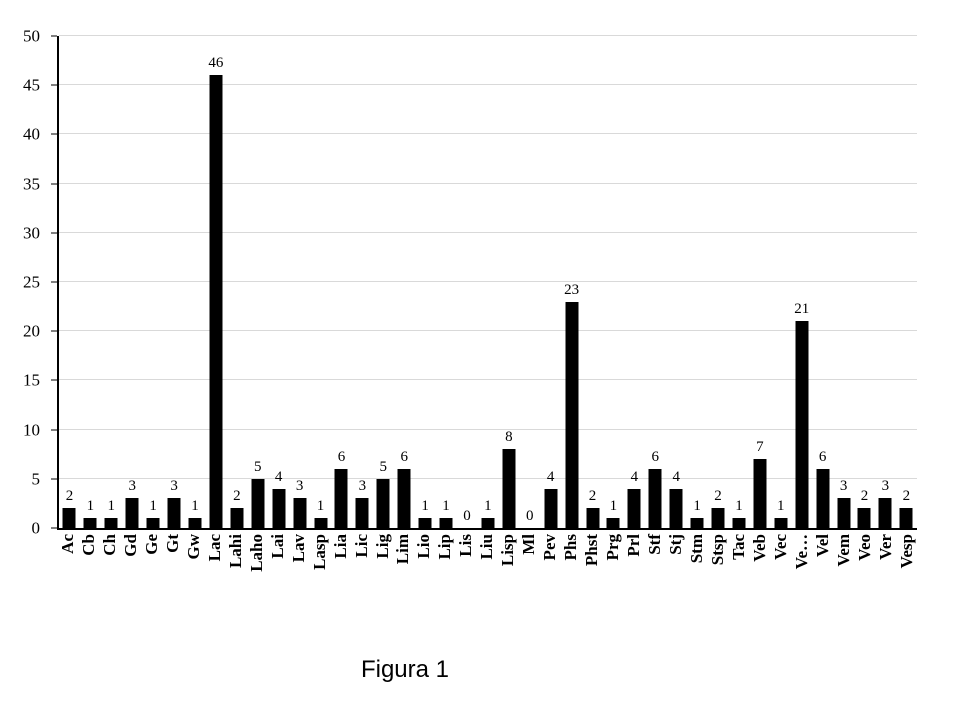  Describe the element at coordinates (256, 573) in the screenshot. I see `x-label-slot: Laho` at that location.